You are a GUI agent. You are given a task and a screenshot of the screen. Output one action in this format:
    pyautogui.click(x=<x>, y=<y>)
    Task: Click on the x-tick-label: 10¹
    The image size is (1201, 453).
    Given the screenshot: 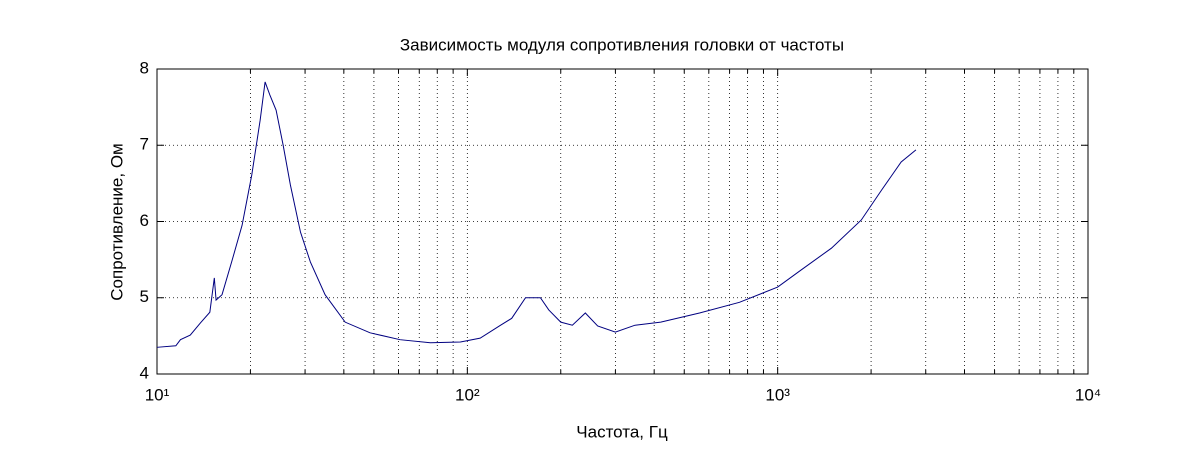 What is the action you would take?
    pyautogui.click(x=157, y=394)
    